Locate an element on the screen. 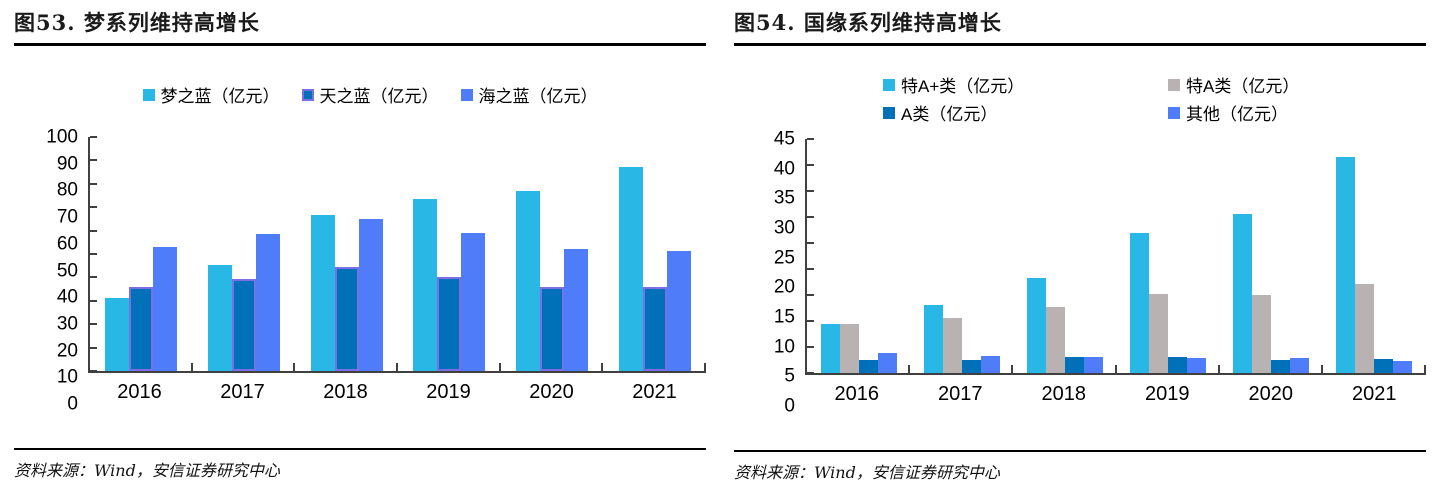  bar-梦之蓝（亿元）-2019 is located at coordinates (425, 285).